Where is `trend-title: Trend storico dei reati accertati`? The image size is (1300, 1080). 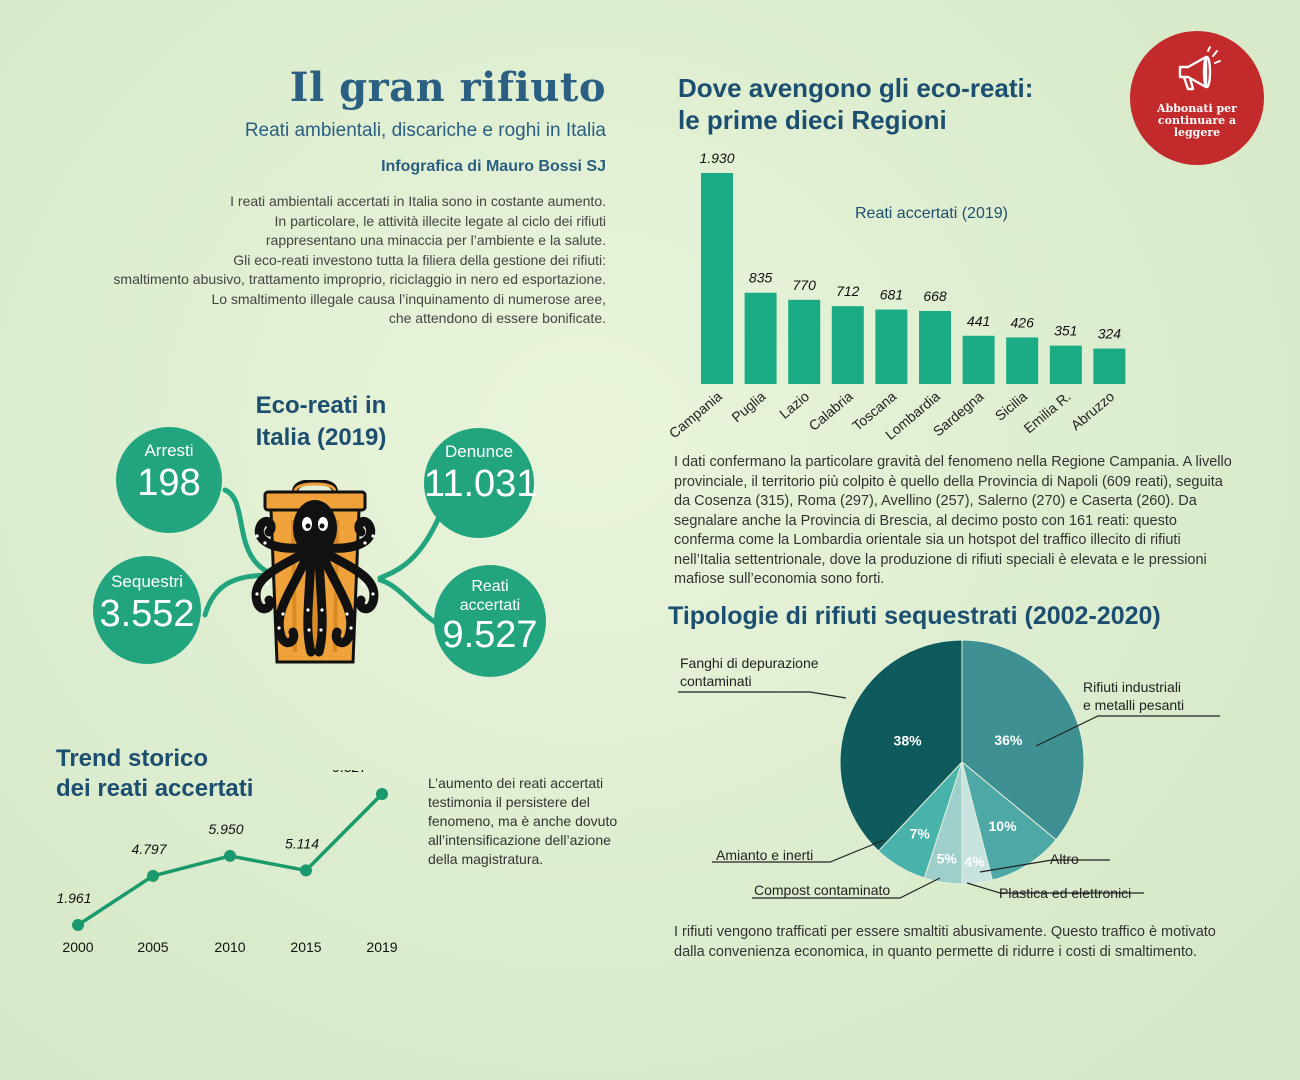 trend-title: Trend storico dei reati accertati is located at coordinates (154, 774).